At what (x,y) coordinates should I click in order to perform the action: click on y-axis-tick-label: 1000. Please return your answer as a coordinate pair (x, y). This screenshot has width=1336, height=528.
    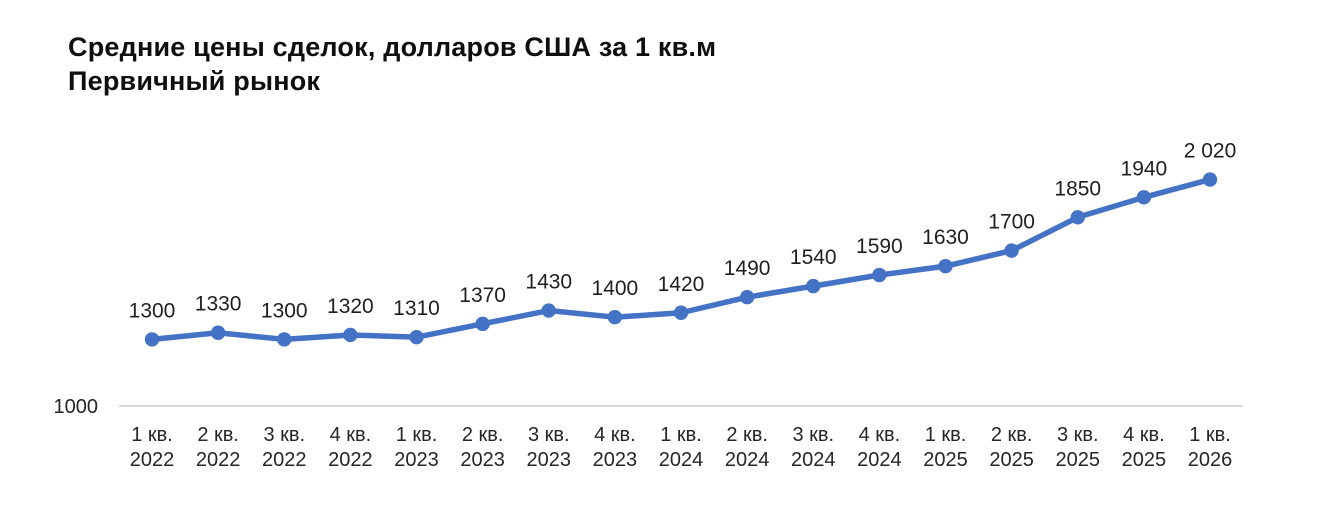
    Looking at the image, I should click on (76, 407).